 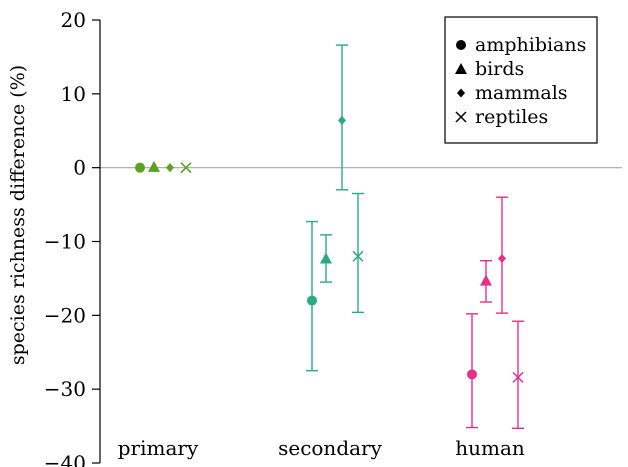 I want to click on point-amphibians-secondary, so click(x=312, y=300).